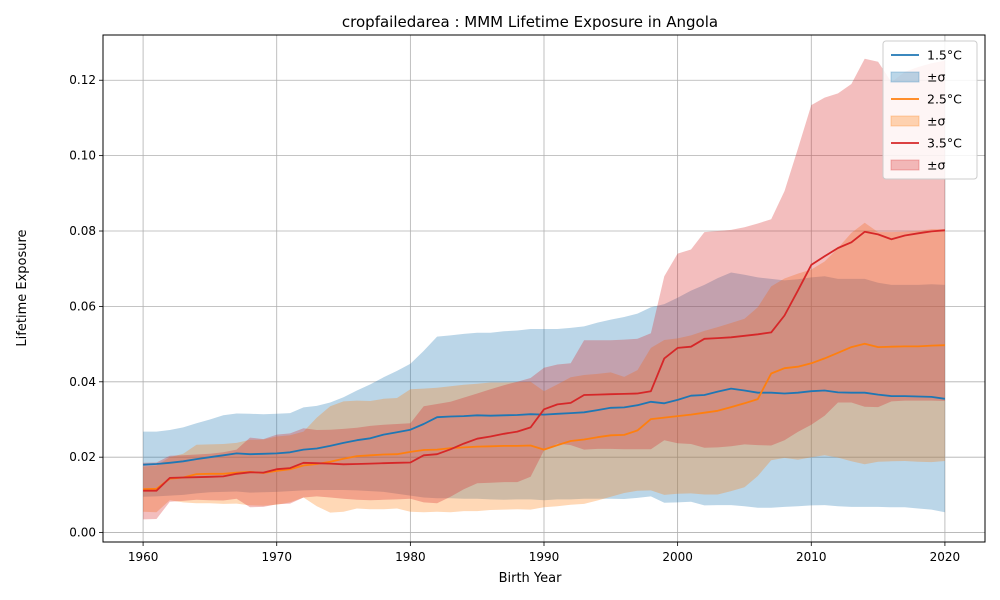  I want to click on x-tick-label: 2010, so click(811, 557).